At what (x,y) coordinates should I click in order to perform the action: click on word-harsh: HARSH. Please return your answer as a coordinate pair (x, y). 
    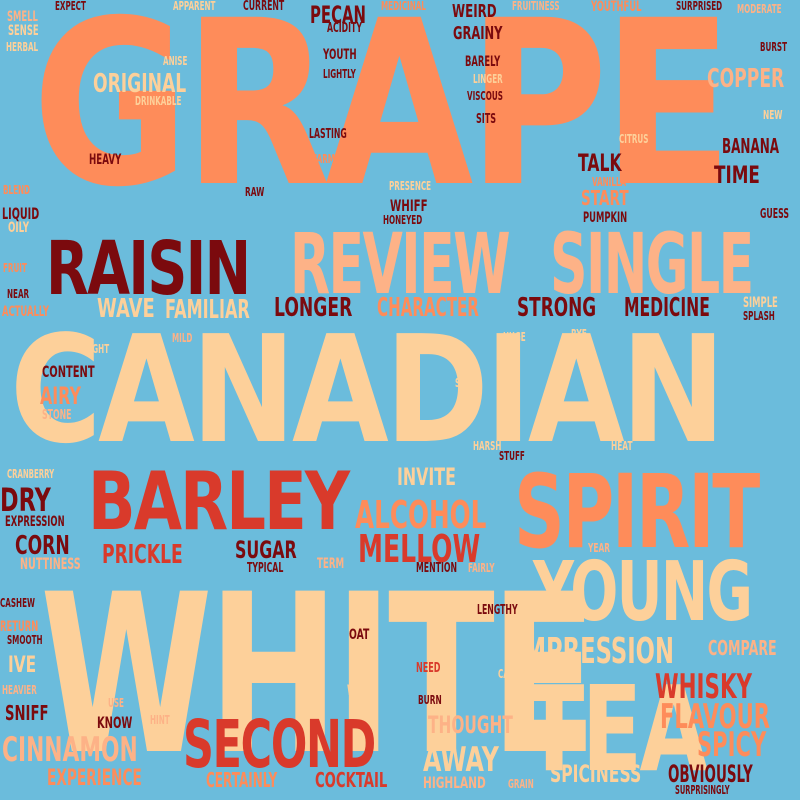
    Looking at the image, I should click on (487, 446).